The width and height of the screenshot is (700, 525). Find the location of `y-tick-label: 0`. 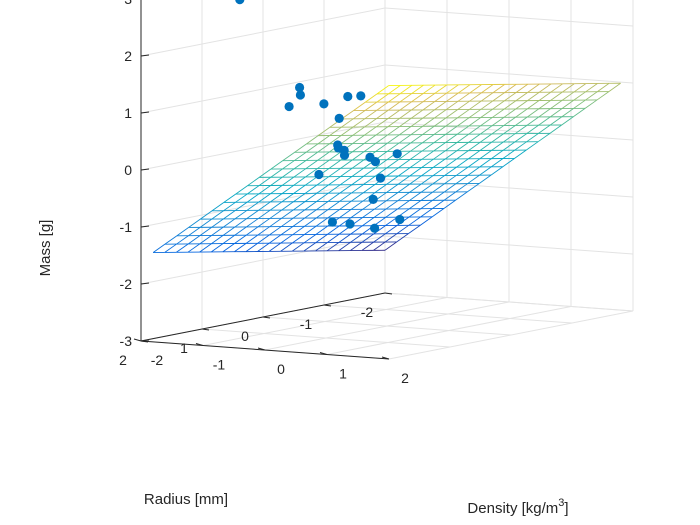

y-tick-label: 0 is located at coordinates (245, 336).